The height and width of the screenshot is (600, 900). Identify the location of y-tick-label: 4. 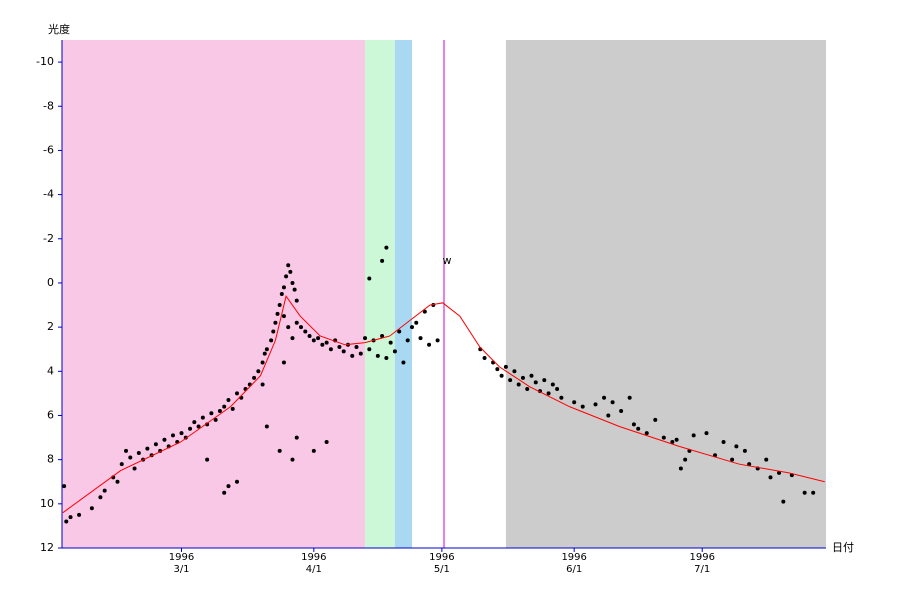
(50, 370).